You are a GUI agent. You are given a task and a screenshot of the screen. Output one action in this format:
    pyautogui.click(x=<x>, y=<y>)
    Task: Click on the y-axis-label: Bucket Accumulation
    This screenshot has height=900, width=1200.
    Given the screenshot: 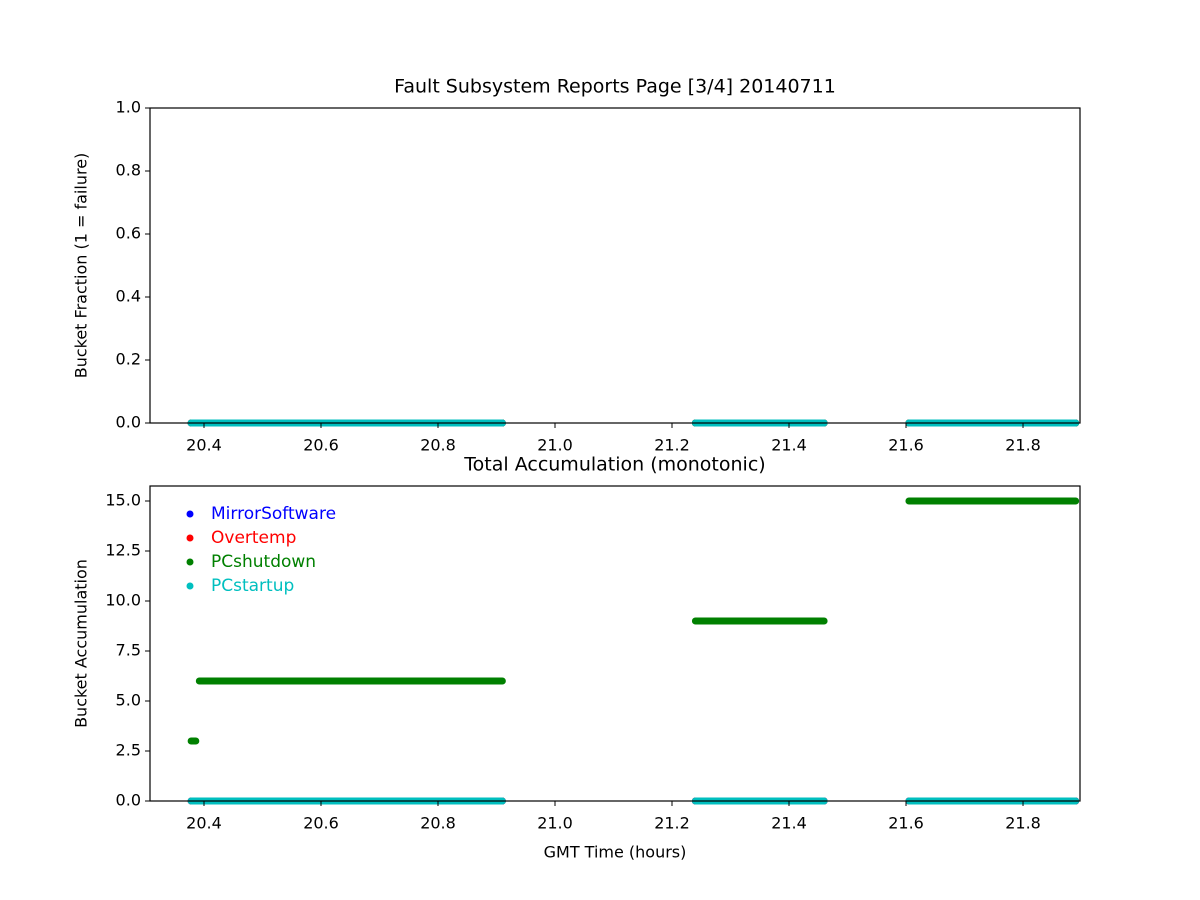 What is the action you would take?
    pyautogui.click(x=81, y=643)
    